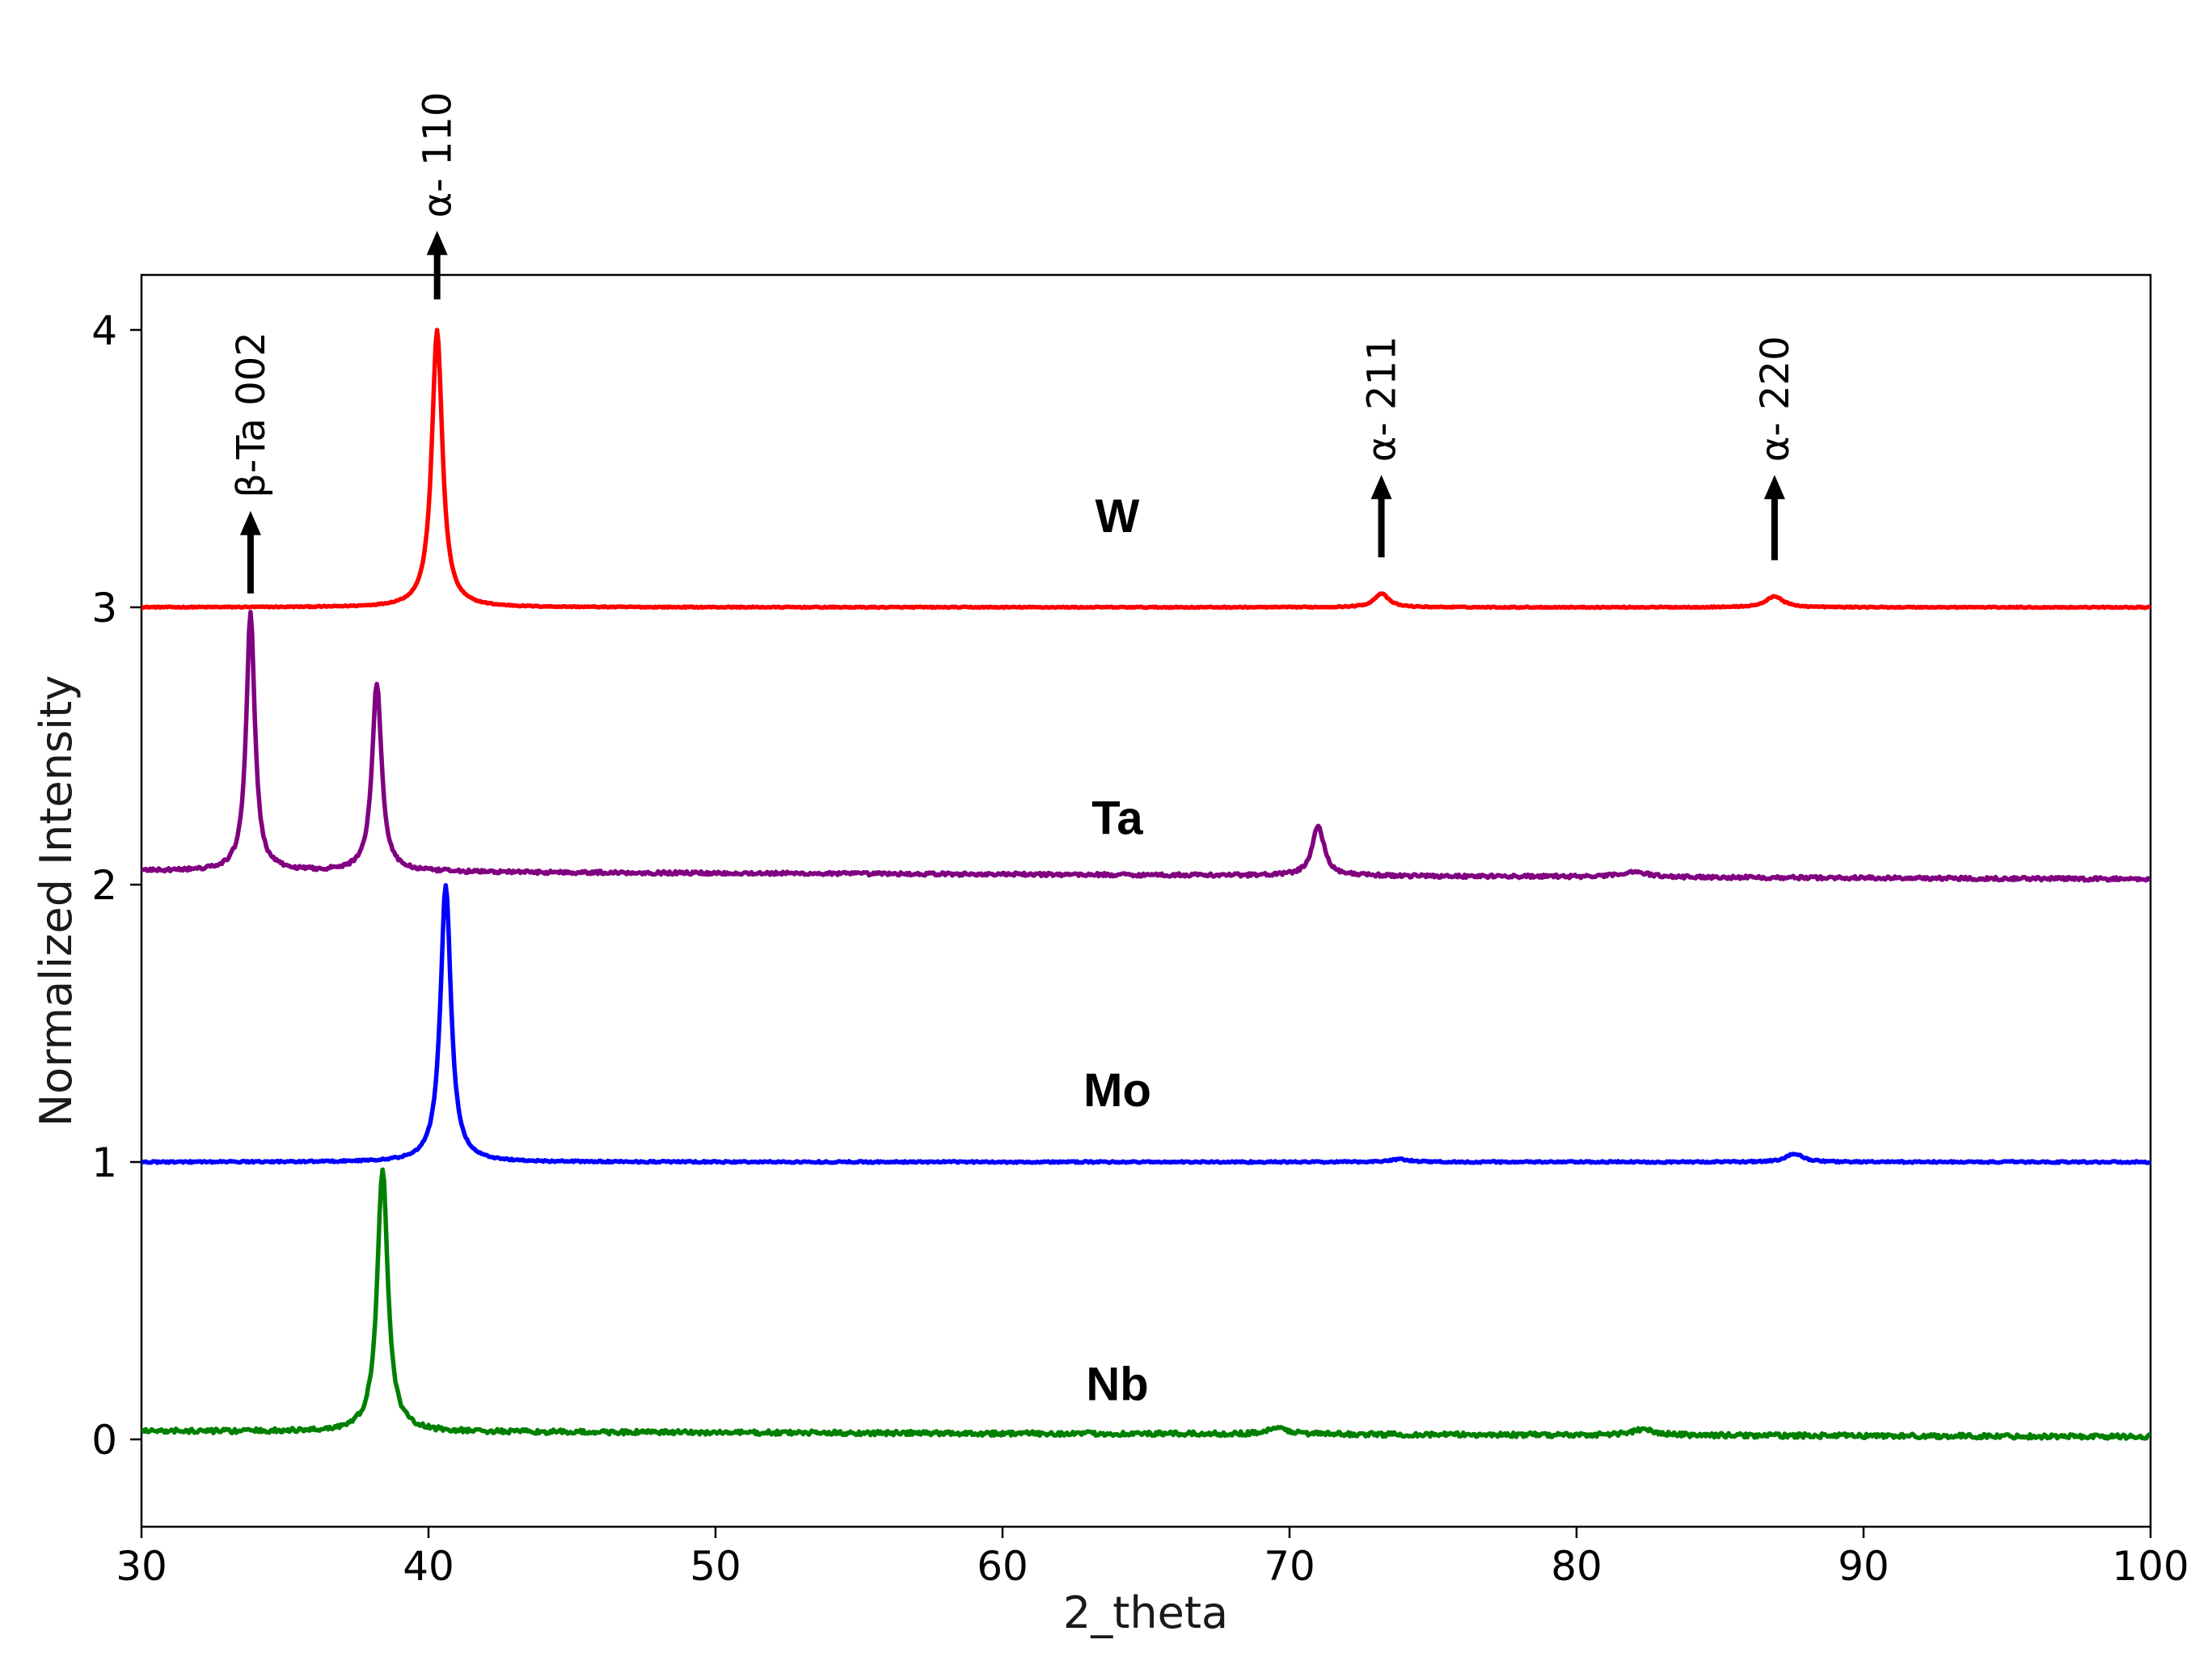 The image size is (2212, 1665). What do you see at coordinates (1117, 516) in the screenshot?
I see `series-label-w: W` at bounding box center [1117, 516].